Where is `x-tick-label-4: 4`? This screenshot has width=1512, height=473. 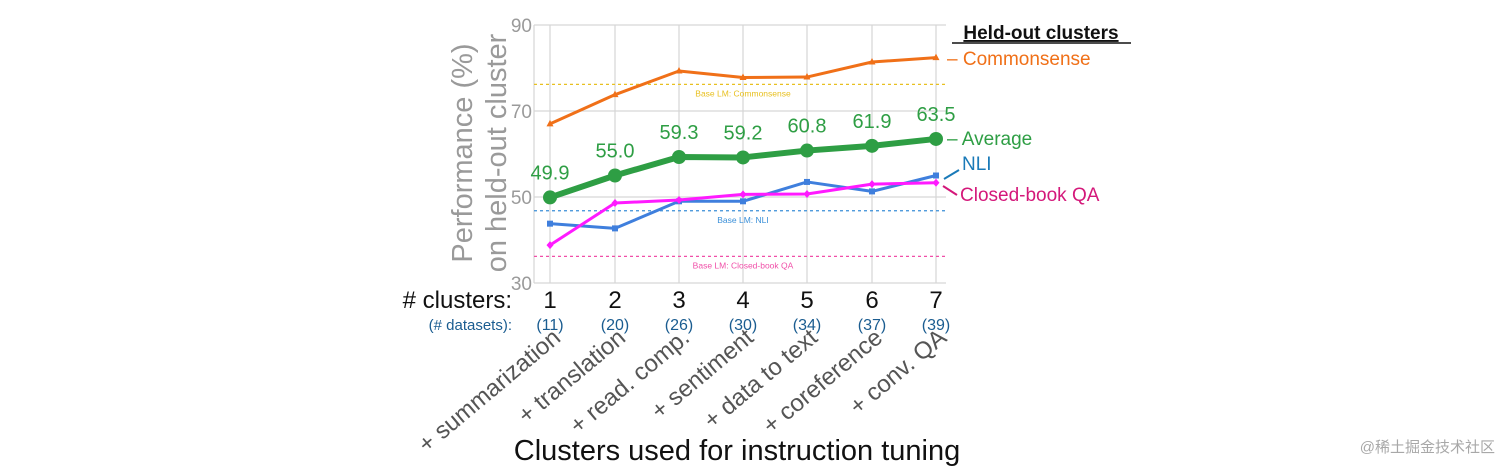
x-tick-label-4: 4 is located at coordinates (742, 300).